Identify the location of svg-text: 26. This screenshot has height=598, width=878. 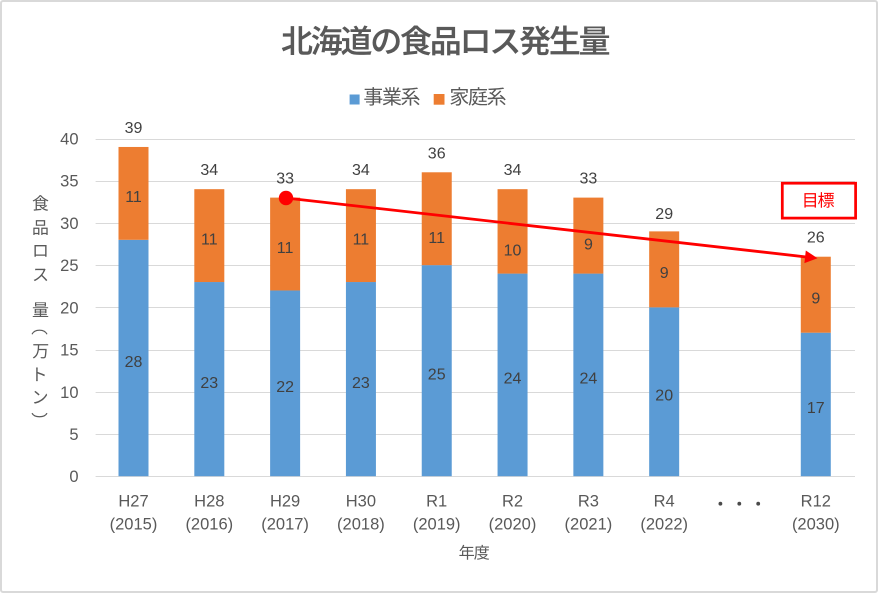
(816, 238).